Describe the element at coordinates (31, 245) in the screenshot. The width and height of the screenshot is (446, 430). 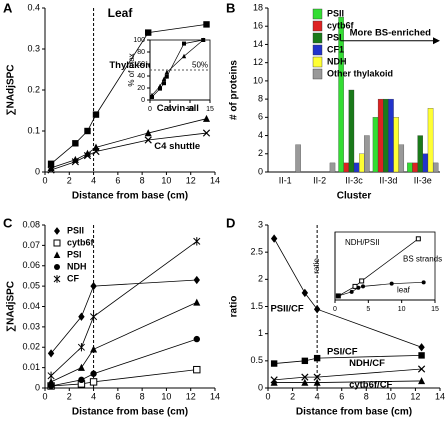
I see `y-tick-label: 0.07` at that location.